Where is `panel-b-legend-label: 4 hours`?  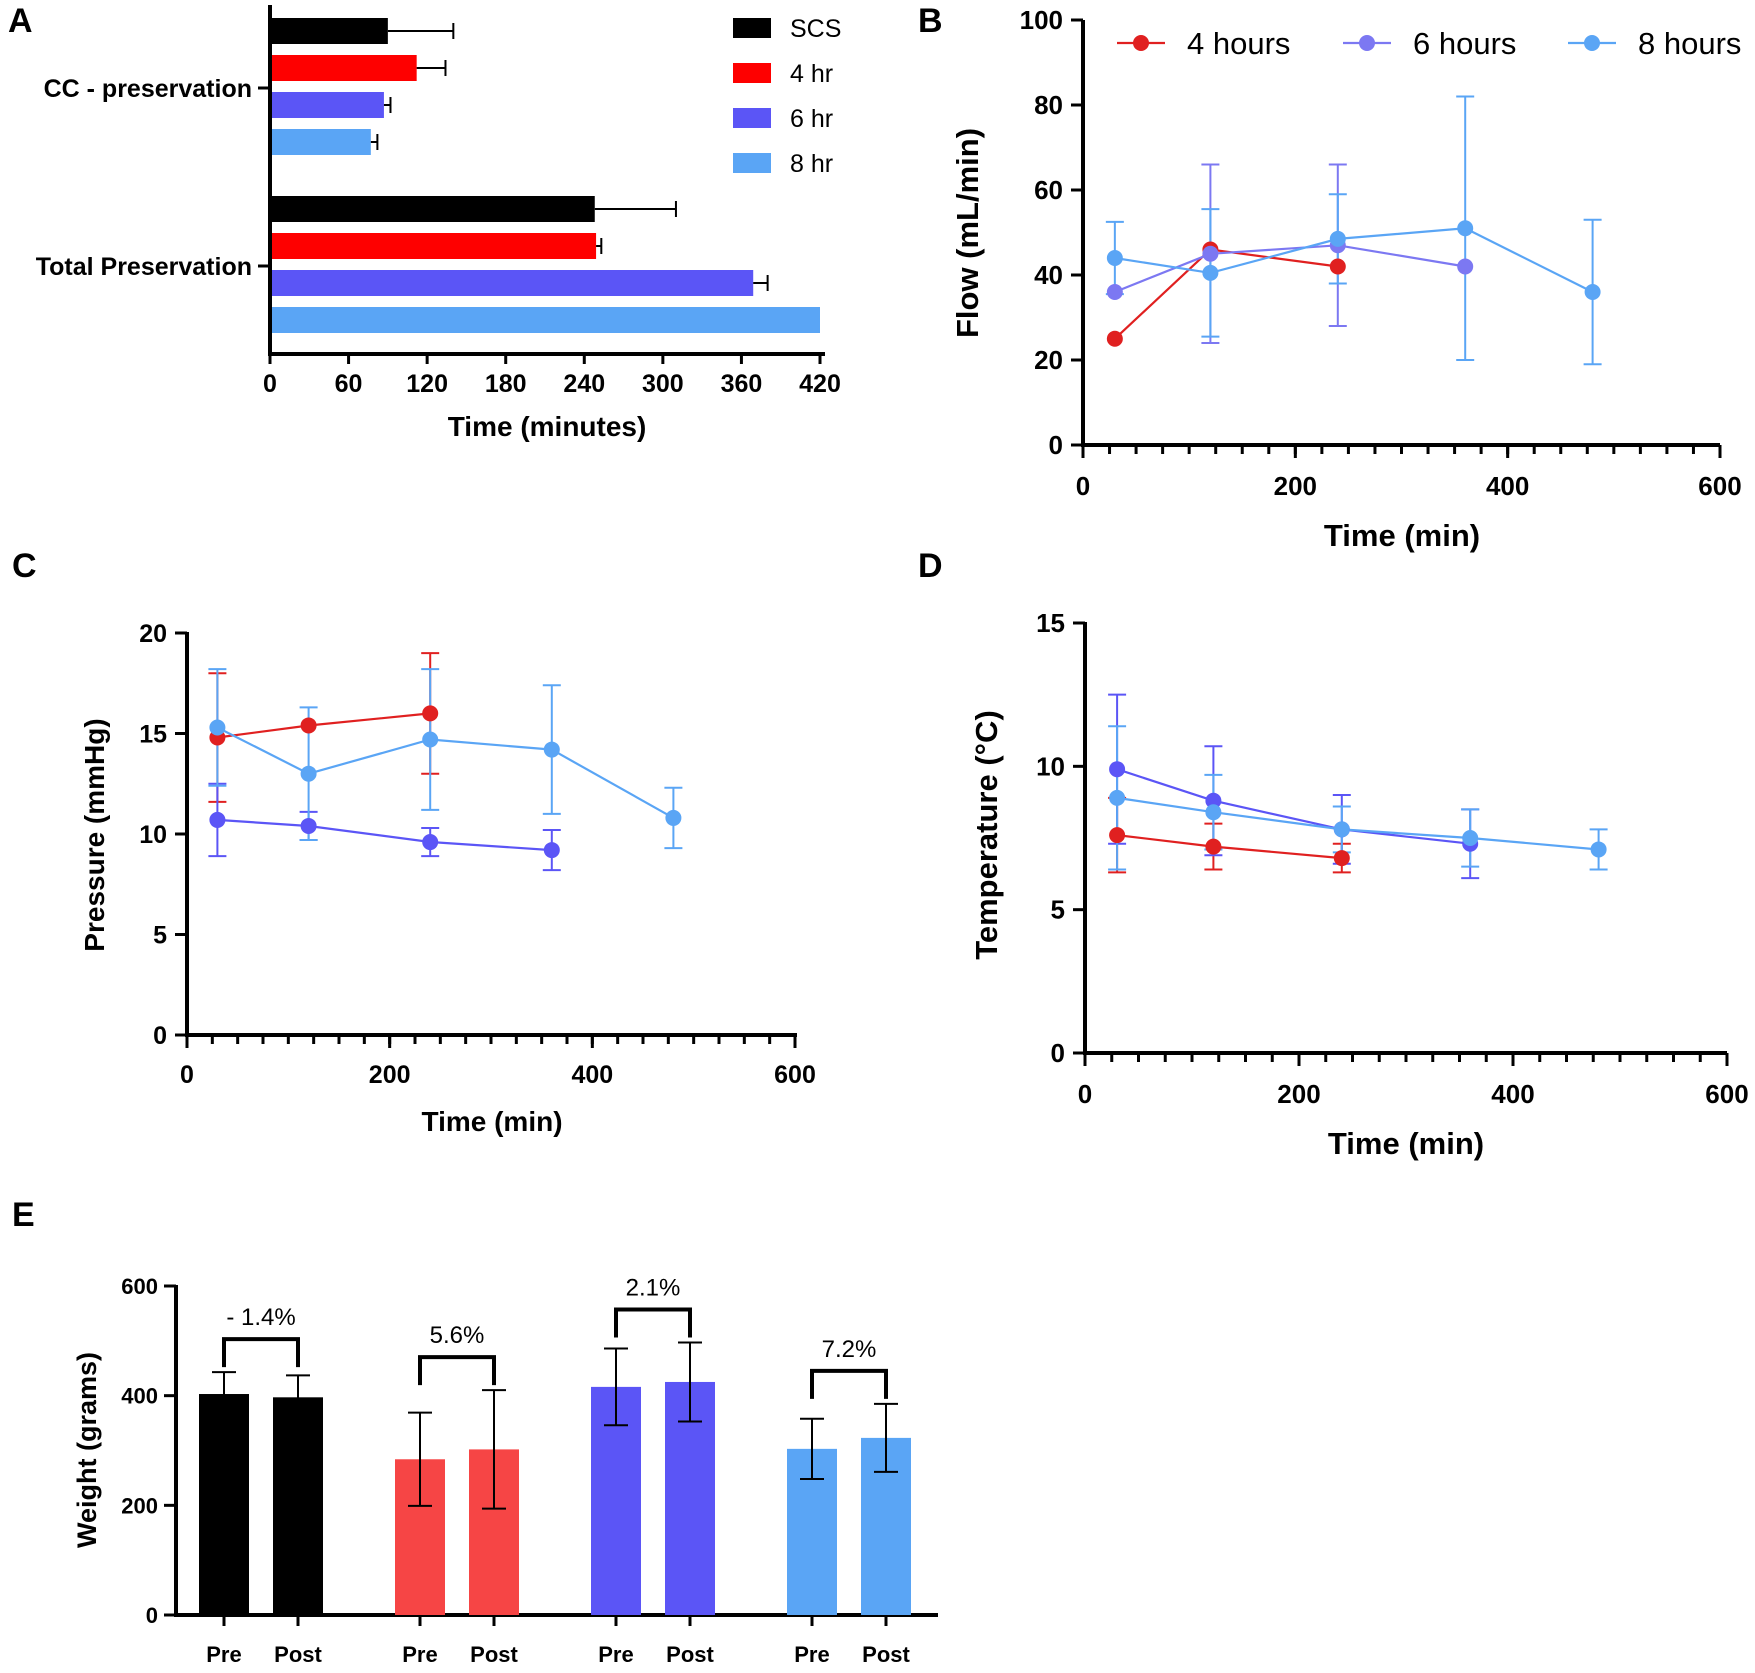
panel-b-legend-label: 4 hours is located at coordinates (1238, 43).